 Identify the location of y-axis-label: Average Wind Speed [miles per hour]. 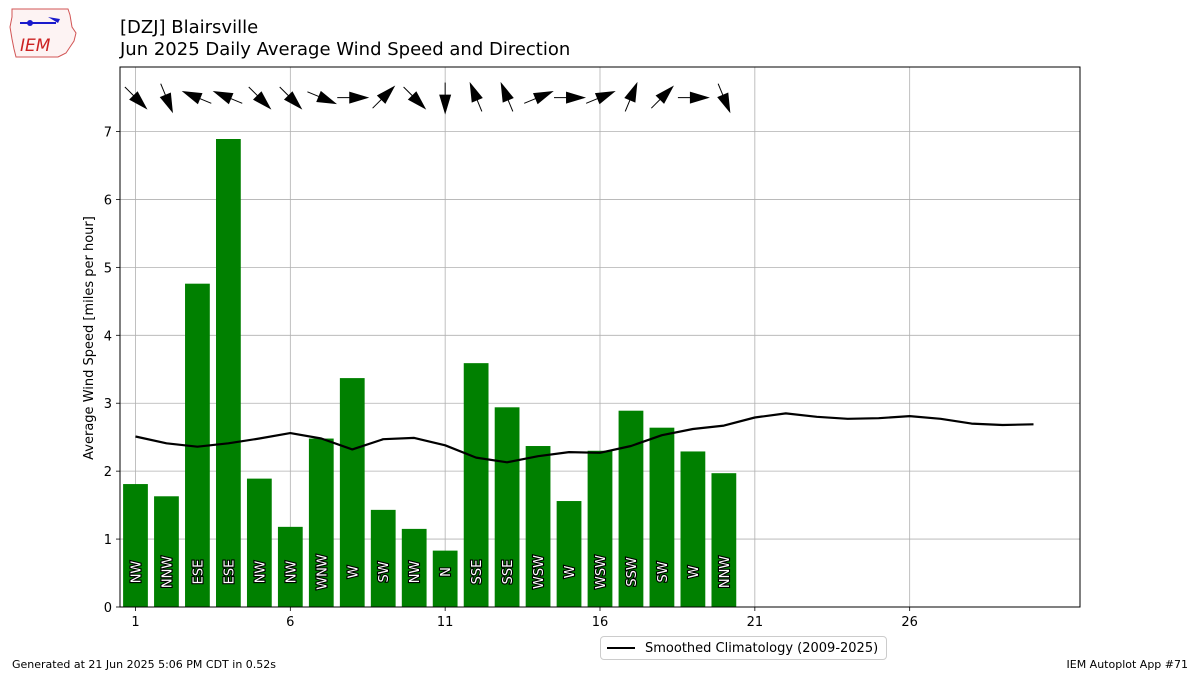
(89, 338).